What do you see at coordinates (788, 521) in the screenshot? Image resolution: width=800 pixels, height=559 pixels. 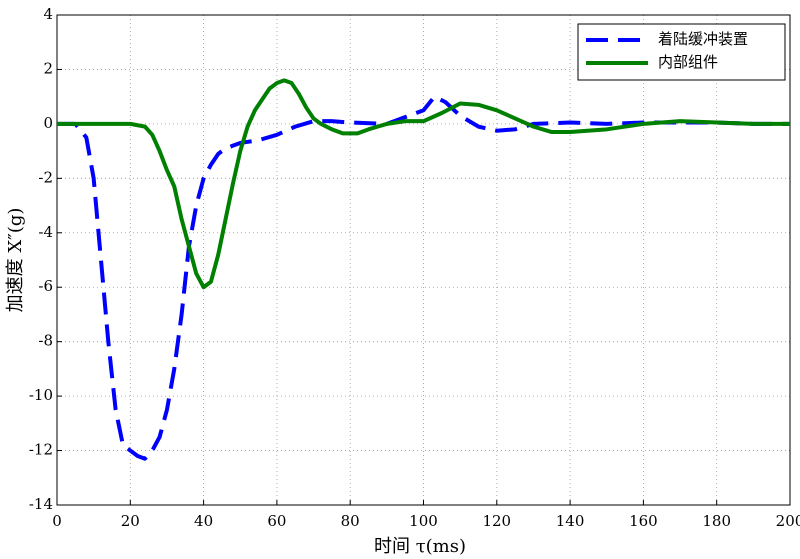 I see `x-tick-label: 200` at bounding box center [788, 521].